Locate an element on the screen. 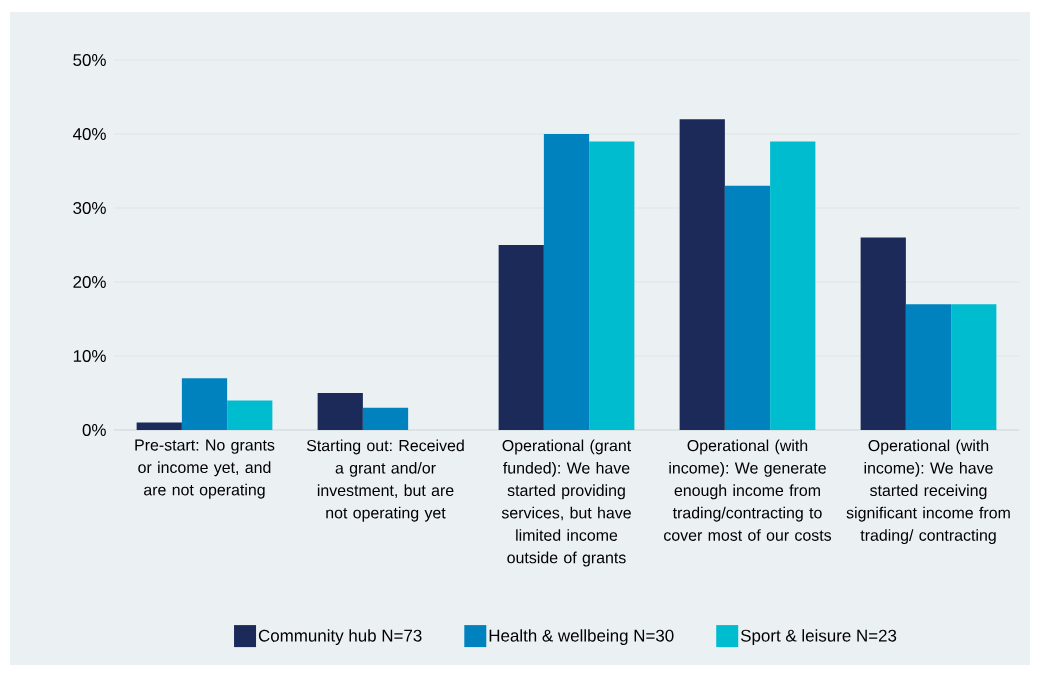 This screenshot has height=677, width=1040. y-tick-label: 40% is located at coordinates (89, 134).